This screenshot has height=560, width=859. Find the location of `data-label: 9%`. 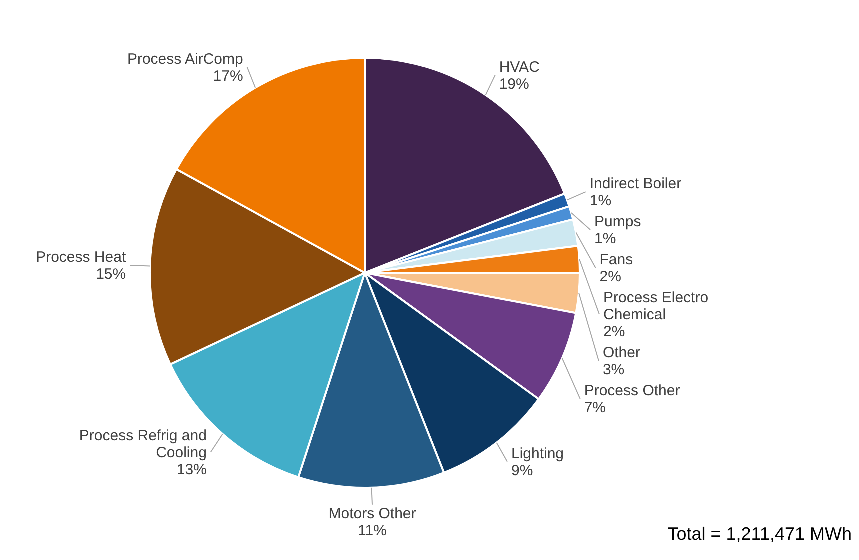

data-label: 9% is located at coordinates (522, 471).